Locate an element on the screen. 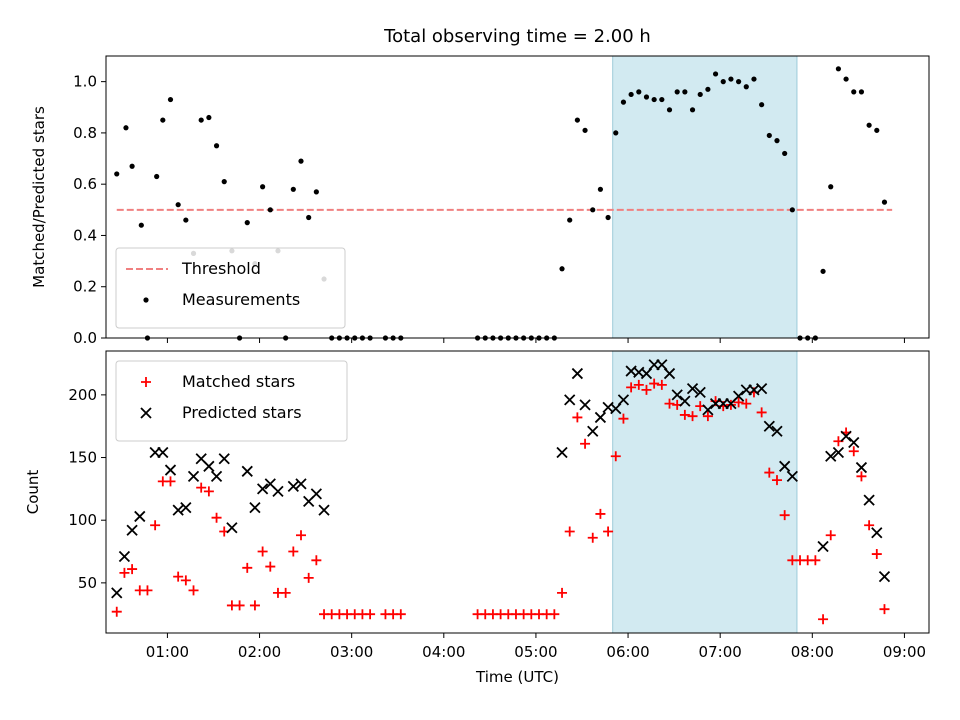 The height and width of the screenshot is (720, 960). y-tick-label: 0.2 is located at coordinates (85, 287).